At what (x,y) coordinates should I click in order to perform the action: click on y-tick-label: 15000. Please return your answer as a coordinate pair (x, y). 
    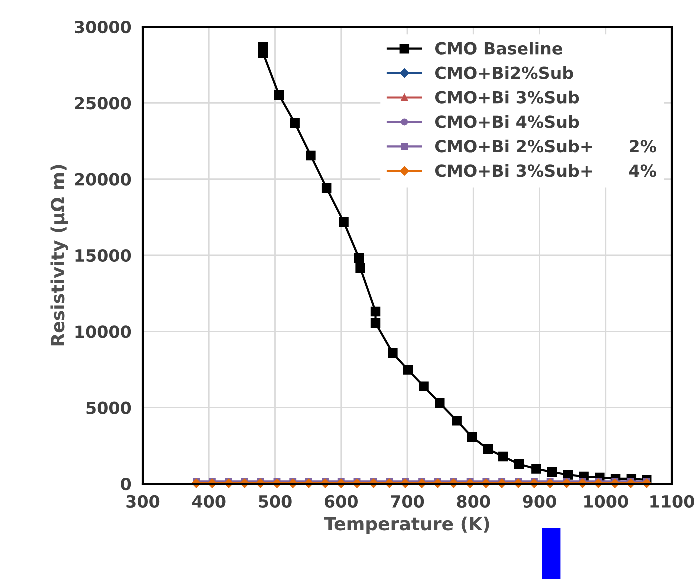
    Looking at the image, I should click on (104, 255).